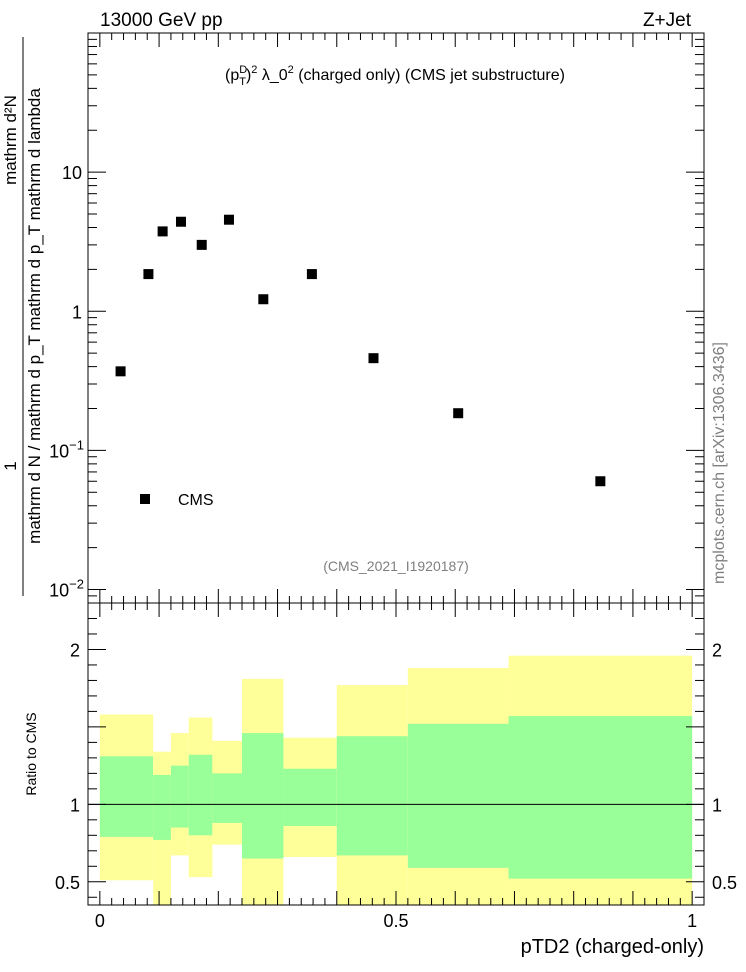 Image resolution: width=746 pixels, height=972 pixels. I want to click on y-tick-label-exp: −1, so click(76, 444).